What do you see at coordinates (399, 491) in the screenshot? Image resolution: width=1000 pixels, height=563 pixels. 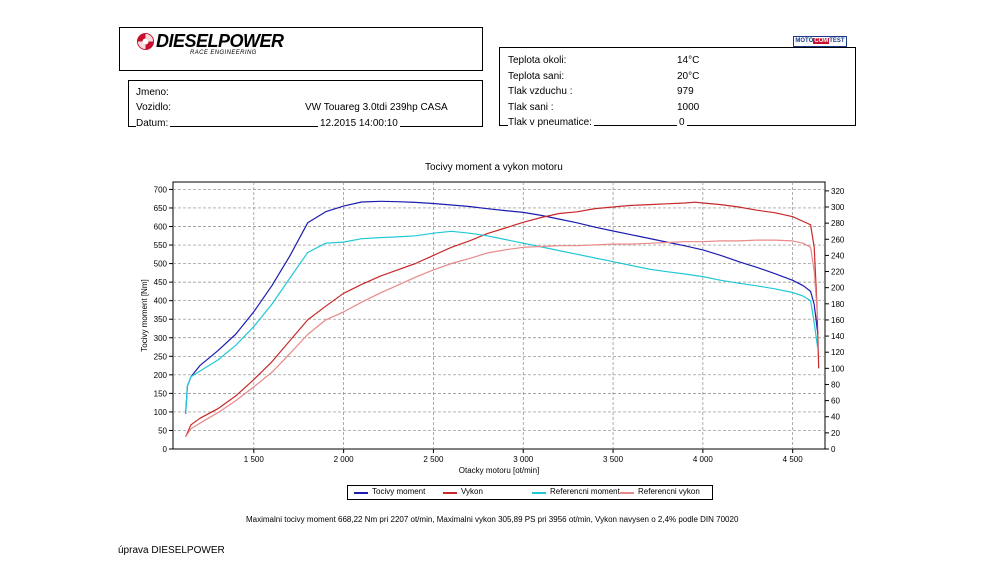 I see `legend-label: Tocivy moment` at bounding box center [399, 491].